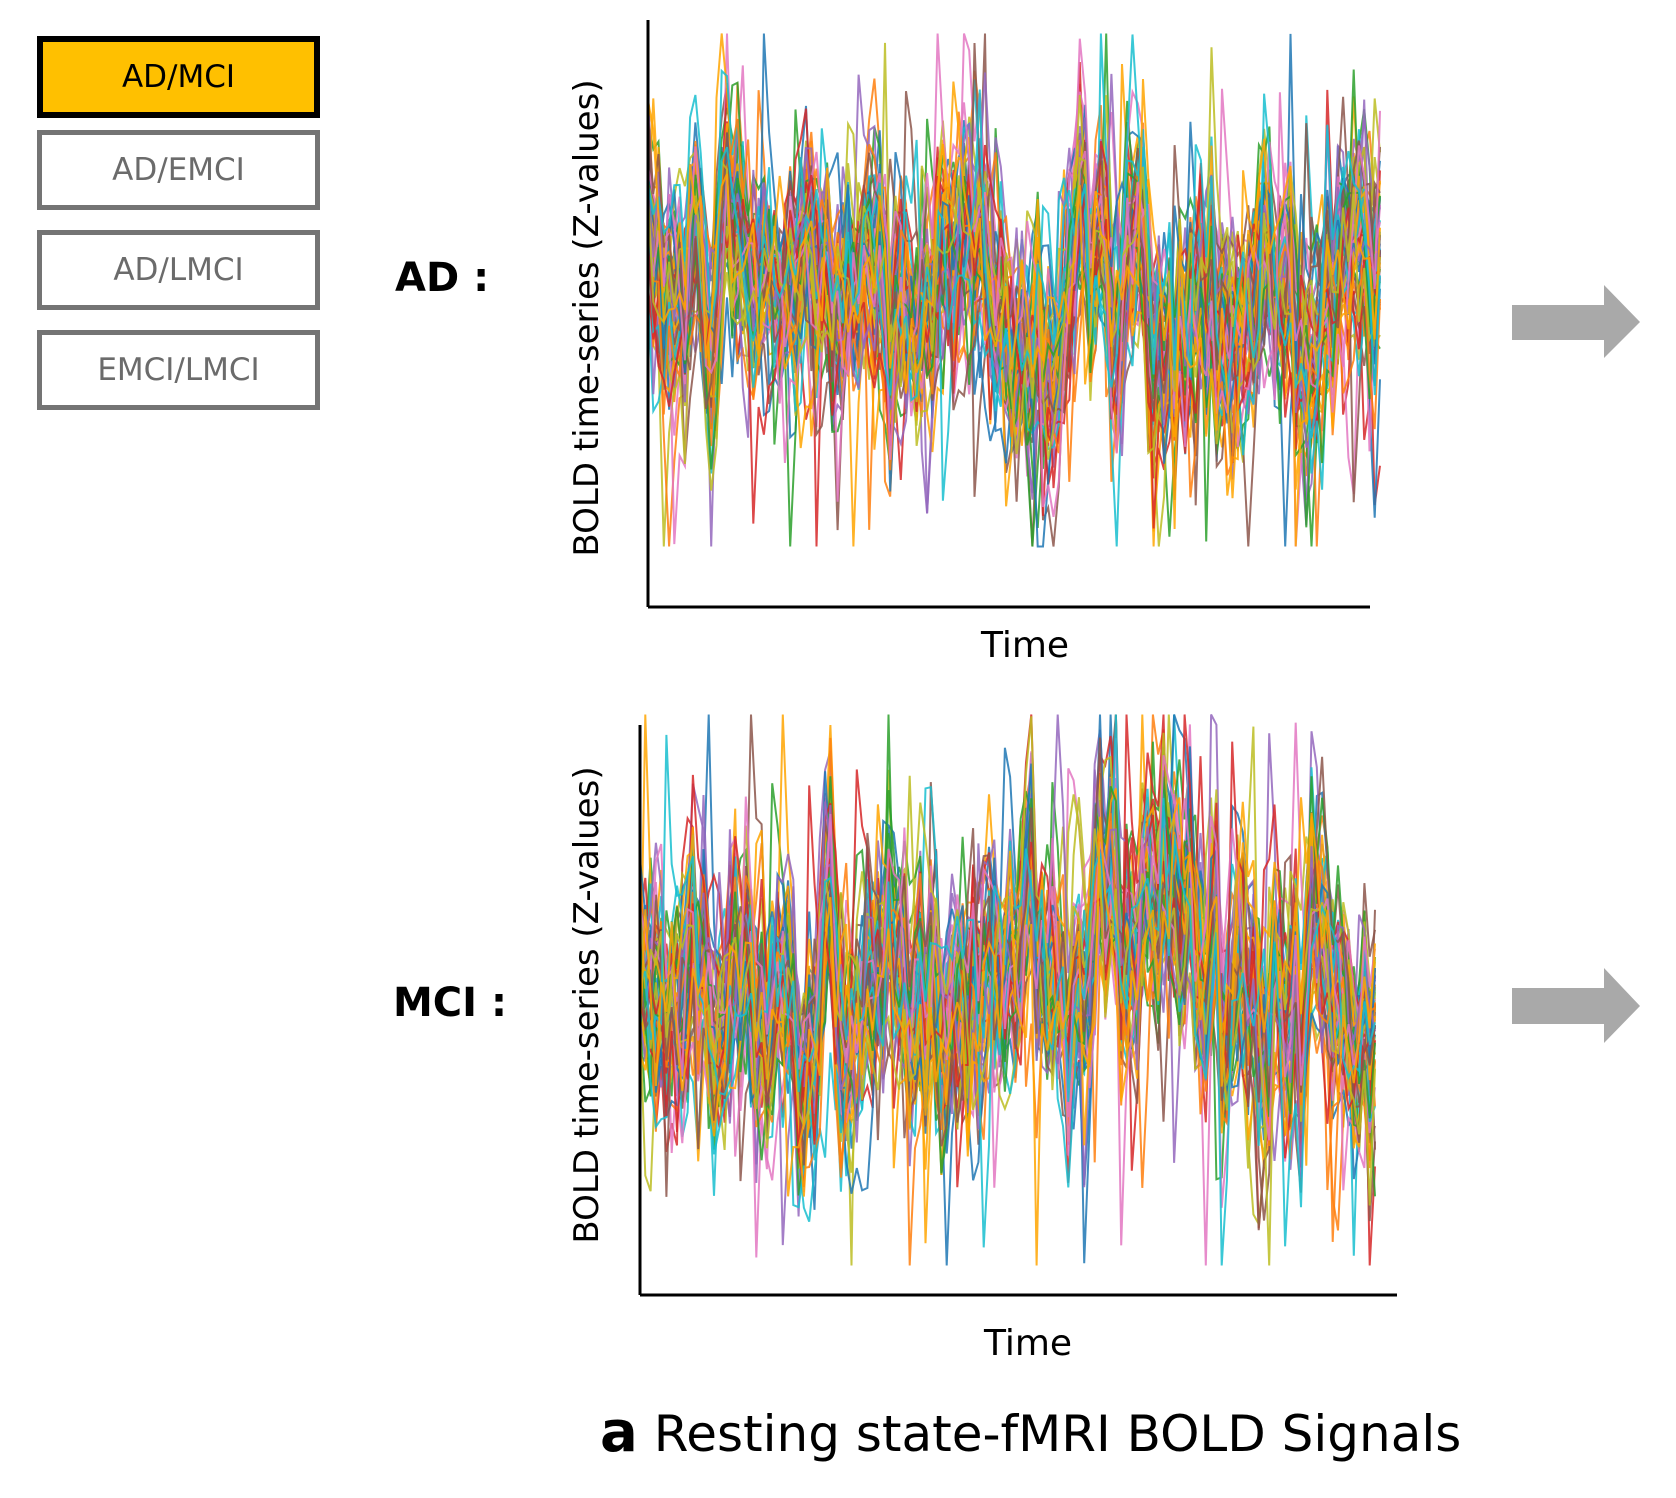  I want to click on caption-text: Resting state-fMRI BOLD Signals, so click(1057, 1434).